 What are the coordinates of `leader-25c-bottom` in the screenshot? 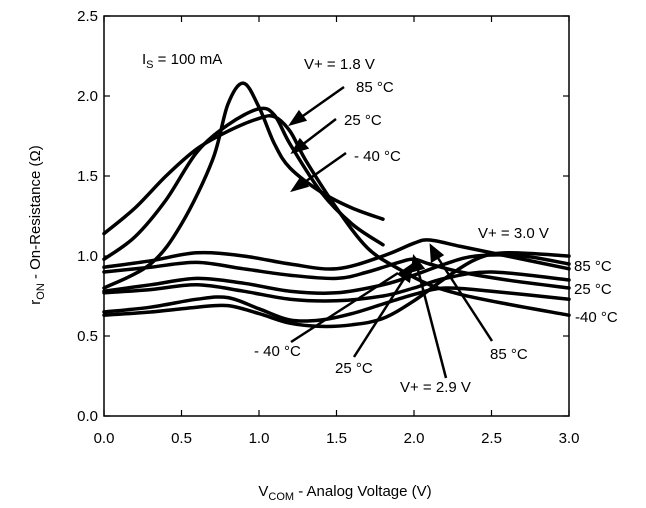 It's located at (379, 318).